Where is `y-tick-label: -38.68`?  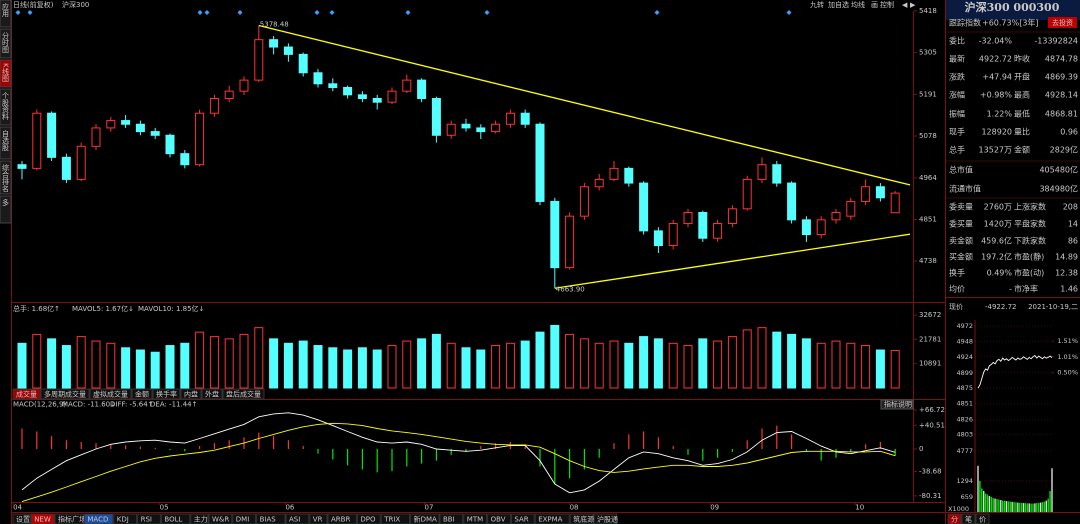 y-tick-label: -38.68 is located at coordinates (930, 472).